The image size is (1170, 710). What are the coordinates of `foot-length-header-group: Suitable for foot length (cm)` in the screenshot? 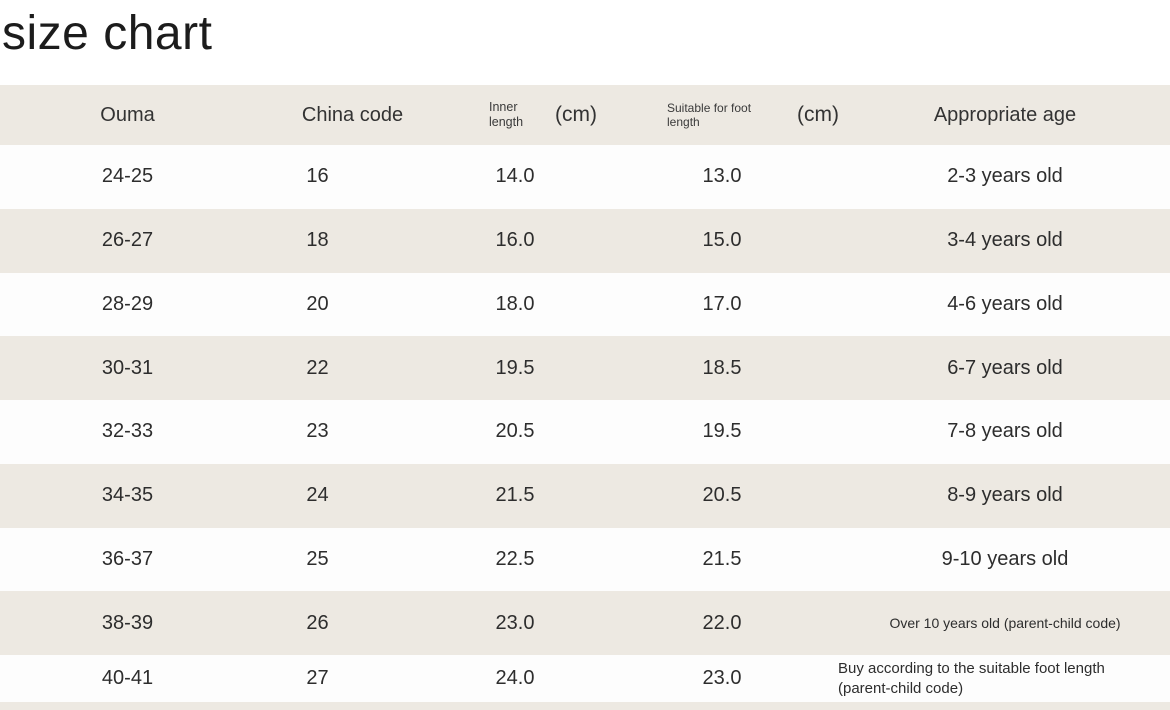 It's located at (753, 115).